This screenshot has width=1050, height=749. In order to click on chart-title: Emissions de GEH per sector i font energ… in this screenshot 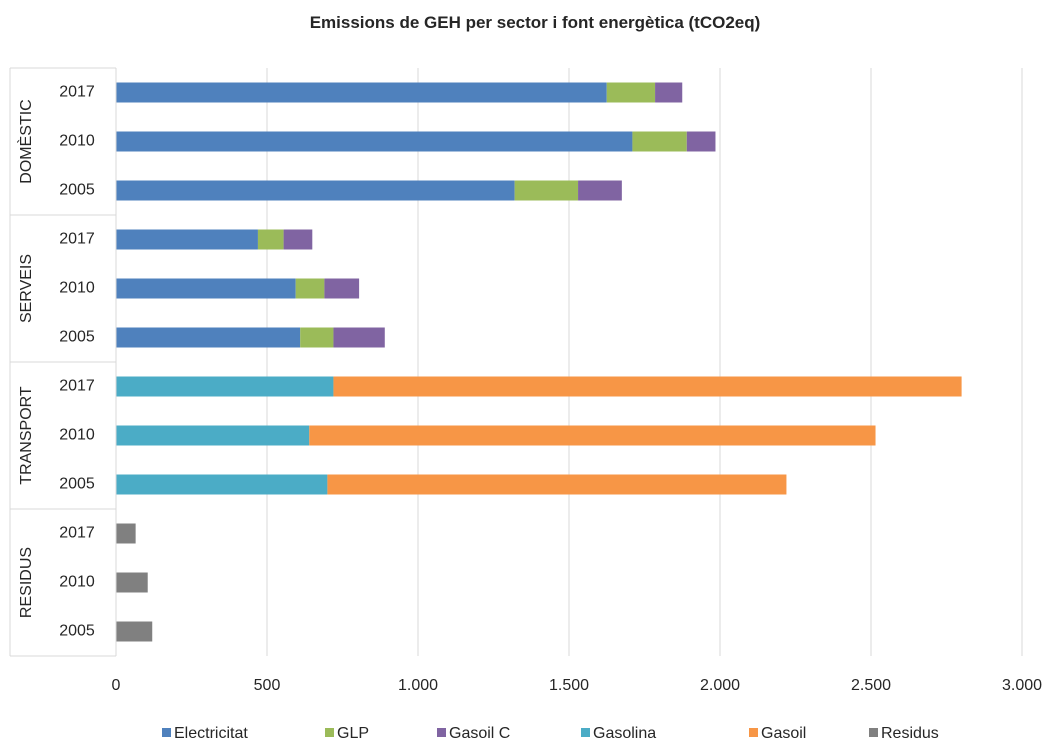, I will do `click(535, 22)`.